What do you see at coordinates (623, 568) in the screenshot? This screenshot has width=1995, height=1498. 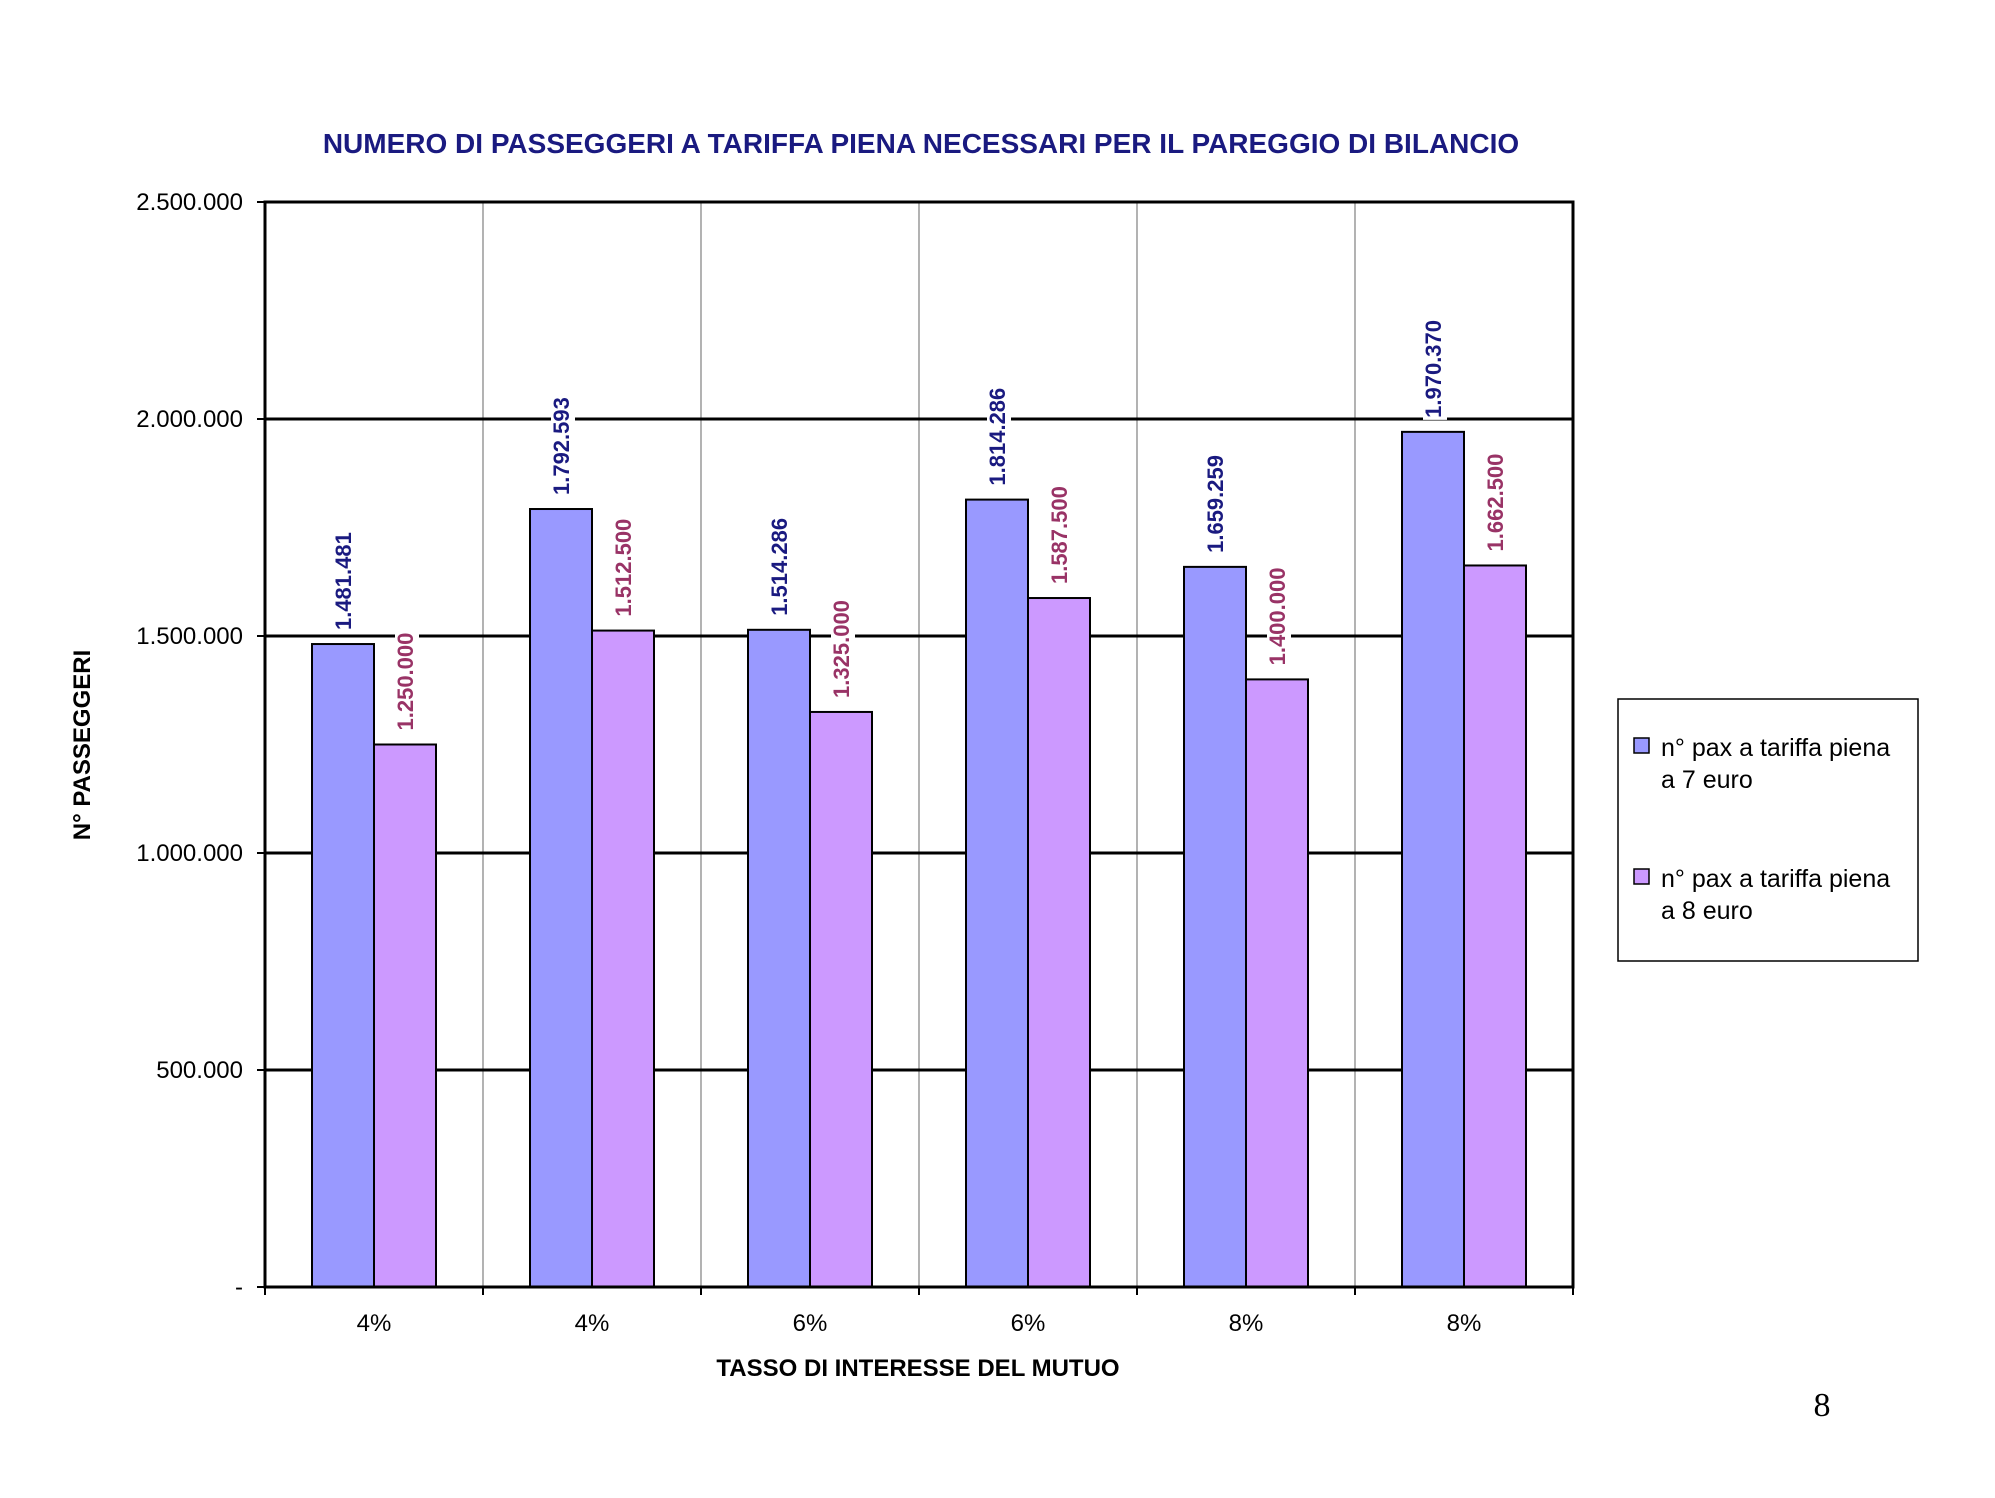 I see `data-label: 1.512.500` at bounding box center [623, 568].